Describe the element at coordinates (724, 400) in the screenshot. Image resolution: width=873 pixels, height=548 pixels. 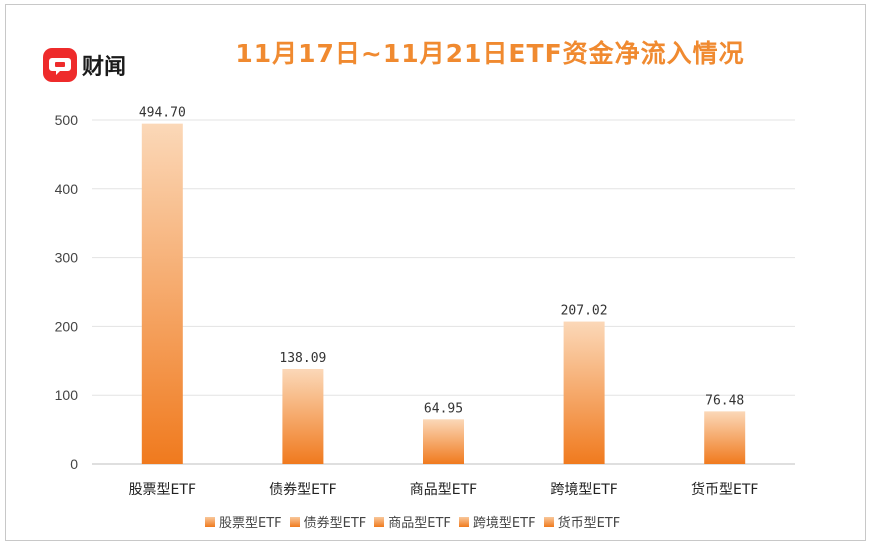
I see `value-label: 76.48` at that location.